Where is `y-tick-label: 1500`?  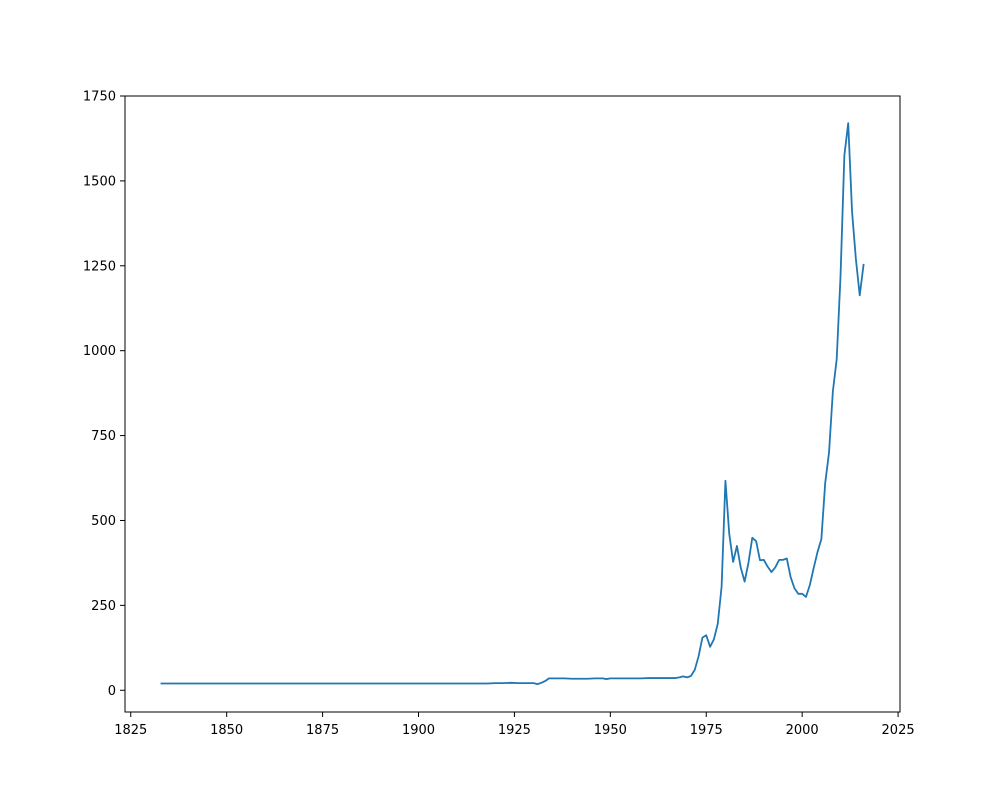
y-tick-label: 1500 is located at coordinates (99, 181).